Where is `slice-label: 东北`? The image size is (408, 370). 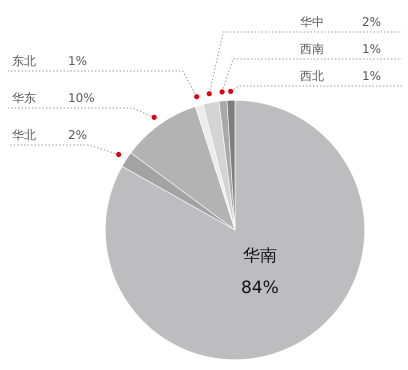
slice-label: 东北 is located at coordinates (24, 61).